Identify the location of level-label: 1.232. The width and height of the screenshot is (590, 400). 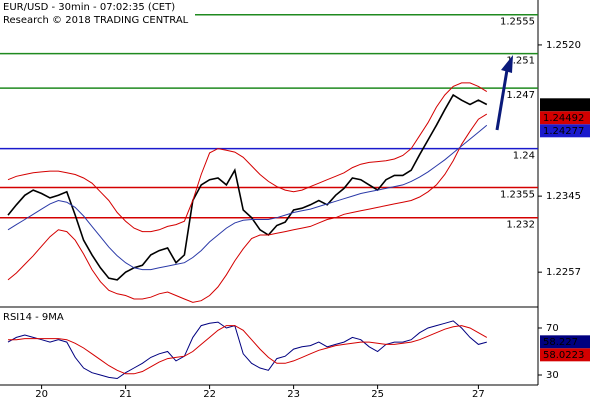
(520, 225).